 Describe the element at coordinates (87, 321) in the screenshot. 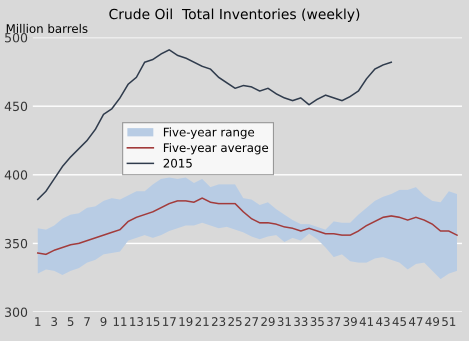

I see `x-tick-label: 7` at that location.